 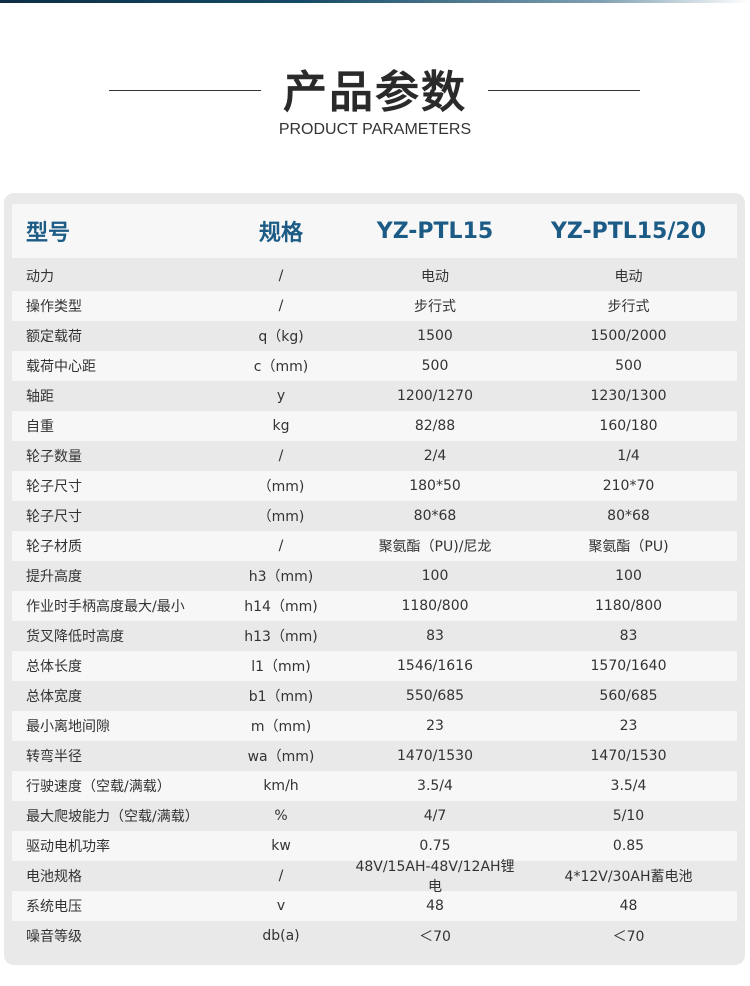 What do you see at coordinates (54, 907) in the screenshot?
I see `param-name: 系统电压` at bounding box center [54, 907].